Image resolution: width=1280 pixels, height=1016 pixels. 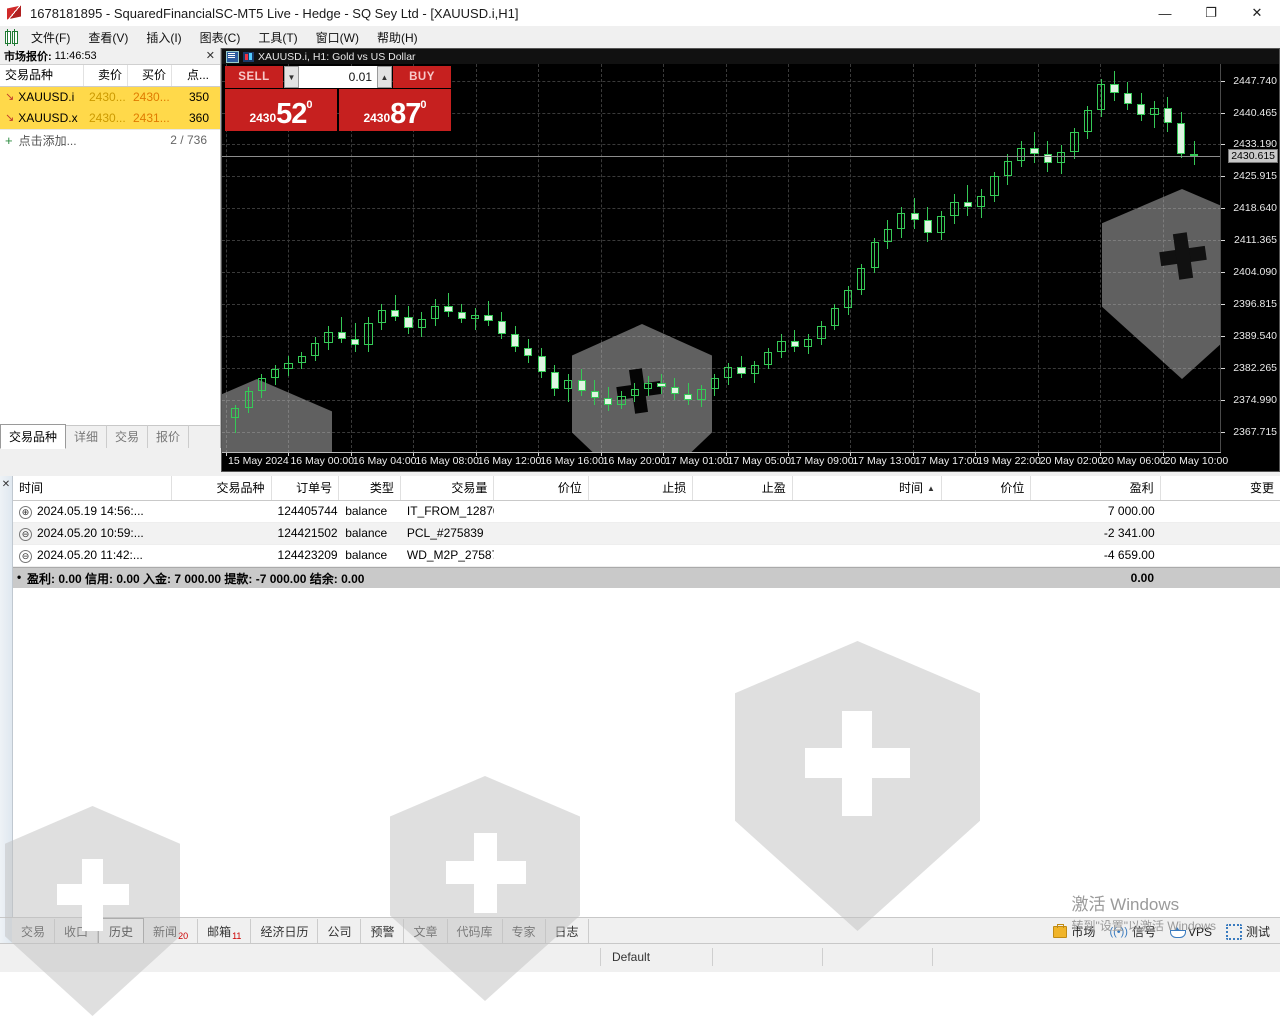 What do you see at coordinates (1142, 578) in the screenshot?
I see `summary-total: 0.00` at bounding box center [1142, 578].